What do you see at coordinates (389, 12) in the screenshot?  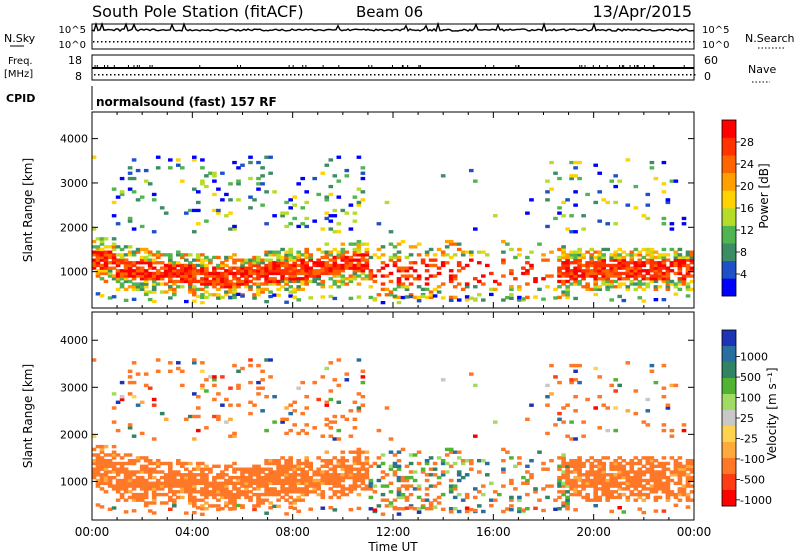 I see `beam-label: Beam 06` at bounding box center [389, 12].